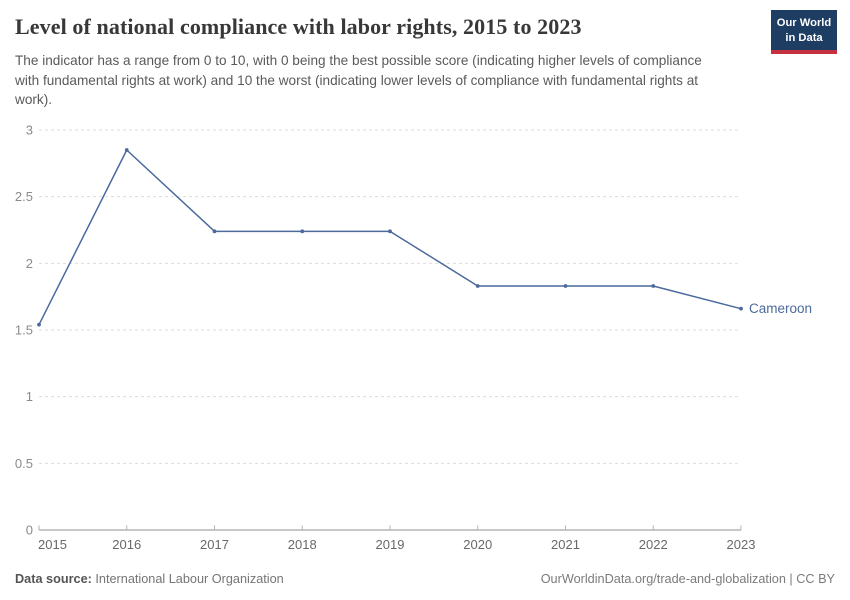  What do you see at coordinates (29, 130) in the screenshot?
I see `y-tick-label-3: 3` at bounding box center [29, 130].